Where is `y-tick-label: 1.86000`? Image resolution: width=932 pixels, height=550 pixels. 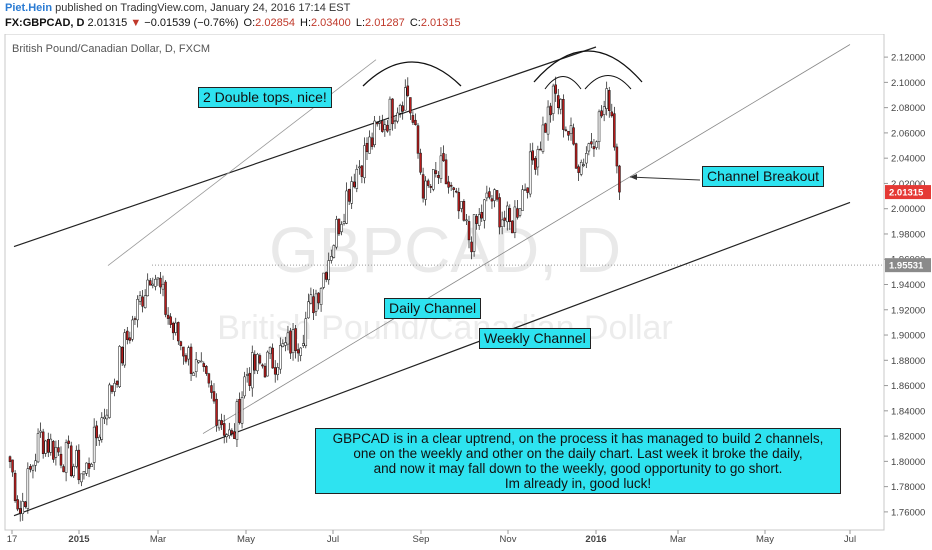
y-tick-label: 1.86000 is located at coordinates (908, 386).